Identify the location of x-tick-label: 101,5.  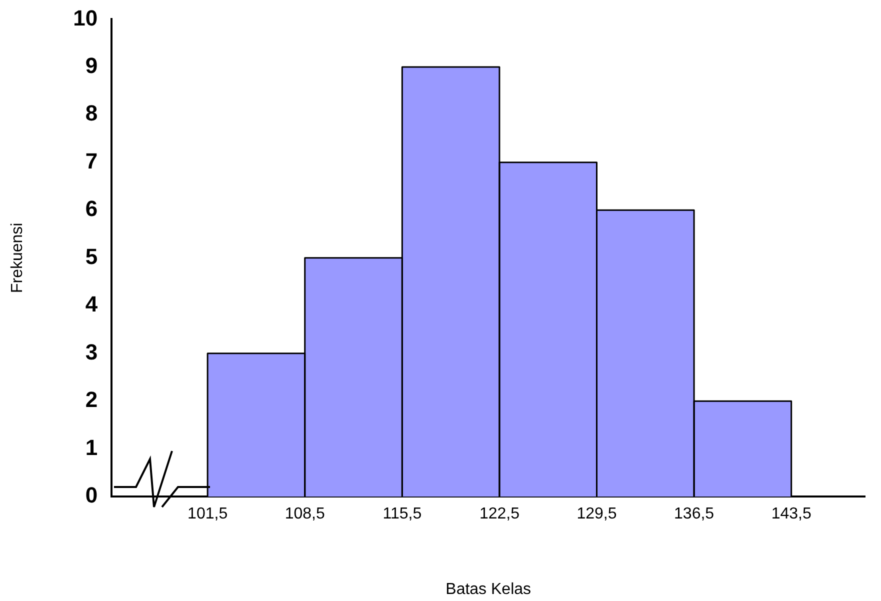
(208, 514).